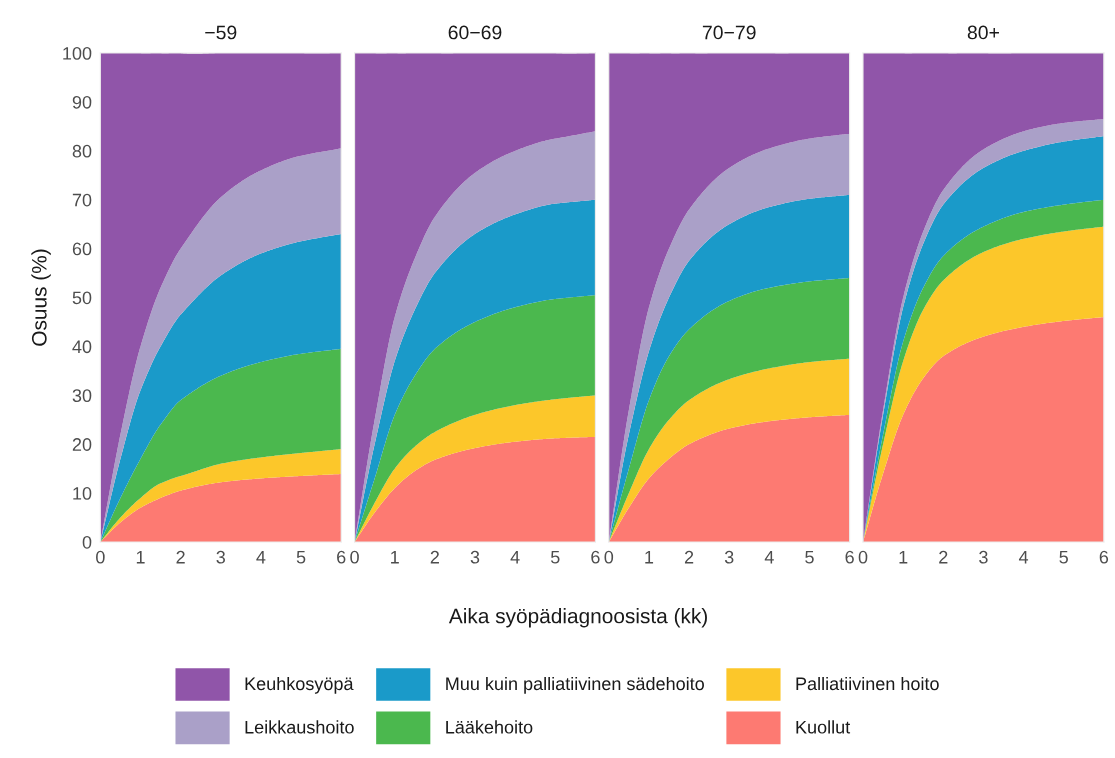 This screenshot has width=1115, height=758. I want to click on y-tick-label: 100, so click(77, 53).